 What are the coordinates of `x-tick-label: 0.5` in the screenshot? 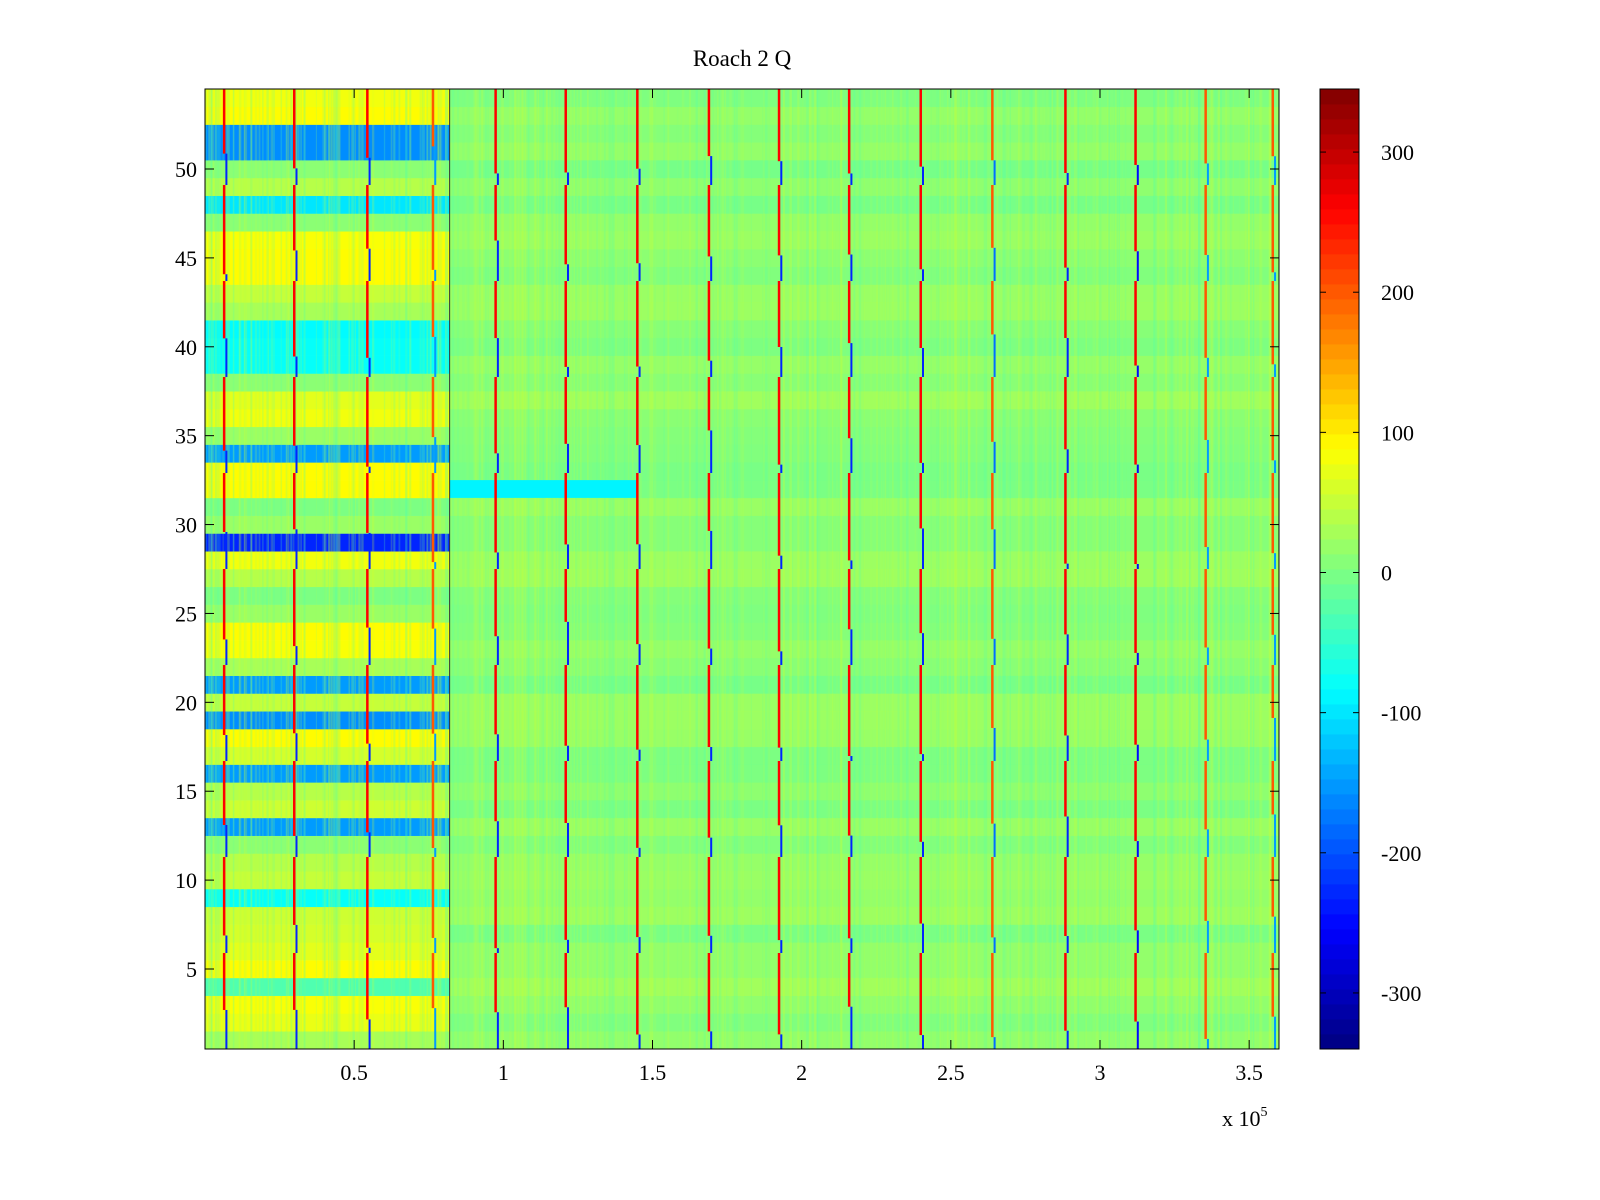 It's located at (354, 1072).